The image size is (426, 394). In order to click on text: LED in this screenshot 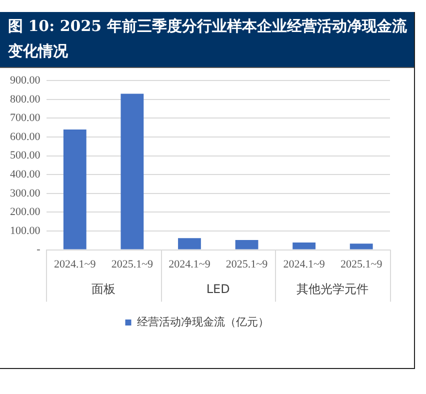, I will do `click(218, 289)`.